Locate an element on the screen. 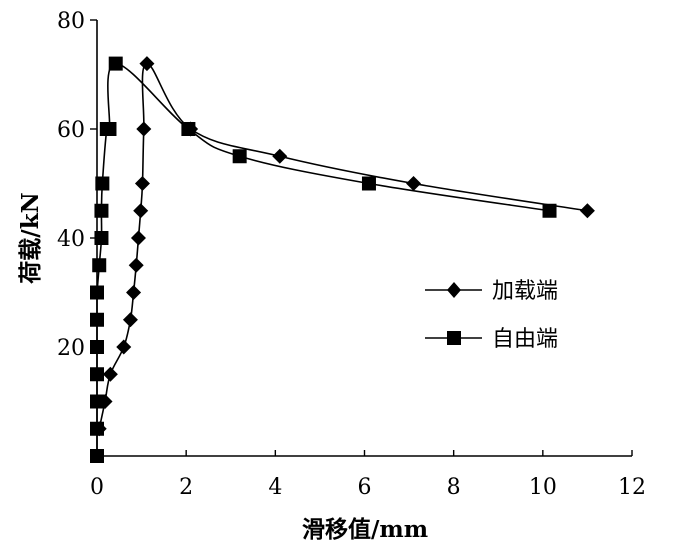 This screenshot has width=700, height=557. x-tick-label: 2 is located at coordinates (186, 487).